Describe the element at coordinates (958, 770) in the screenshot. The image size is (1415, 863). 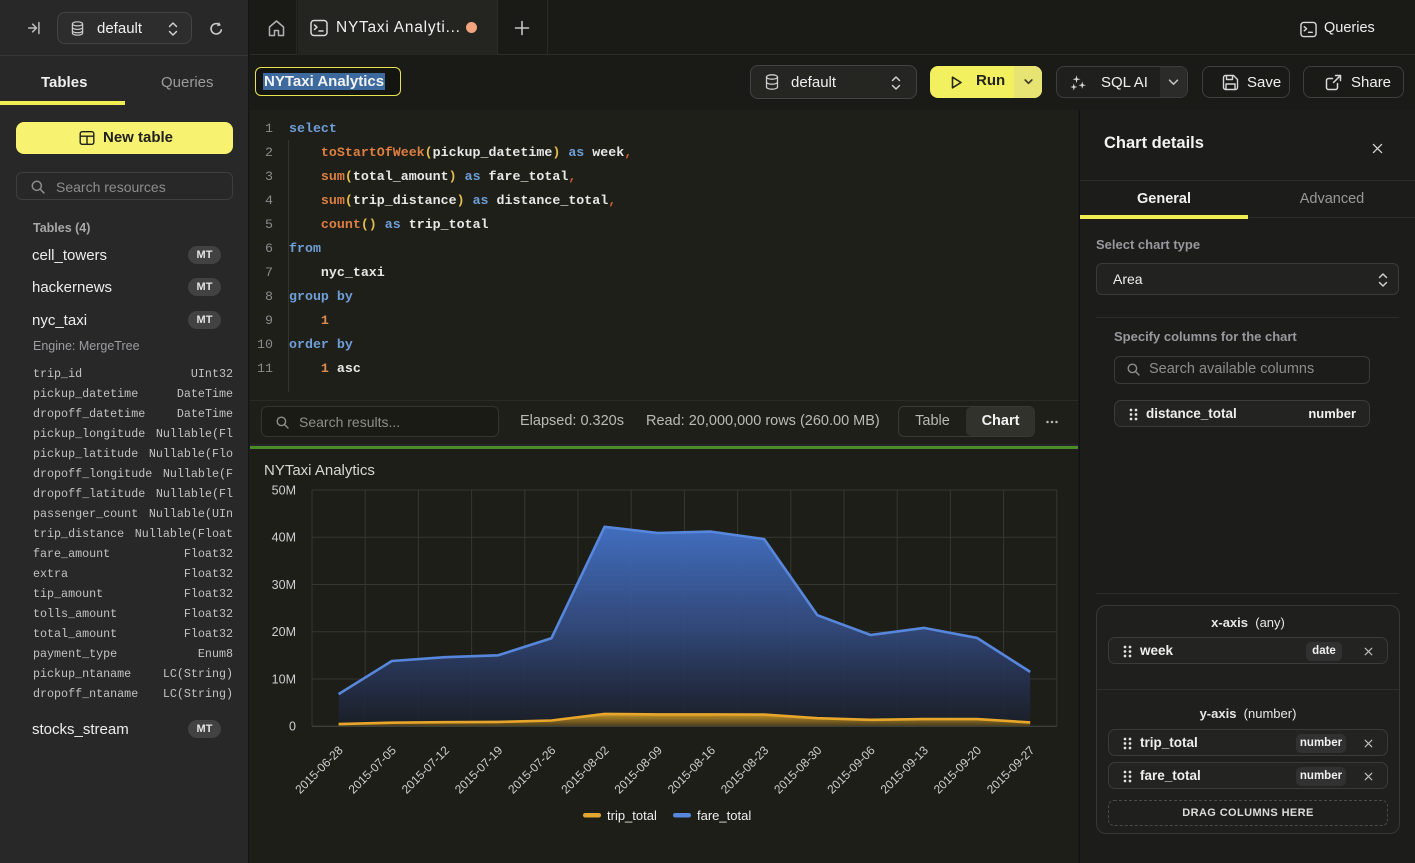
I see `svg-text: 2015-09-20` at that location.